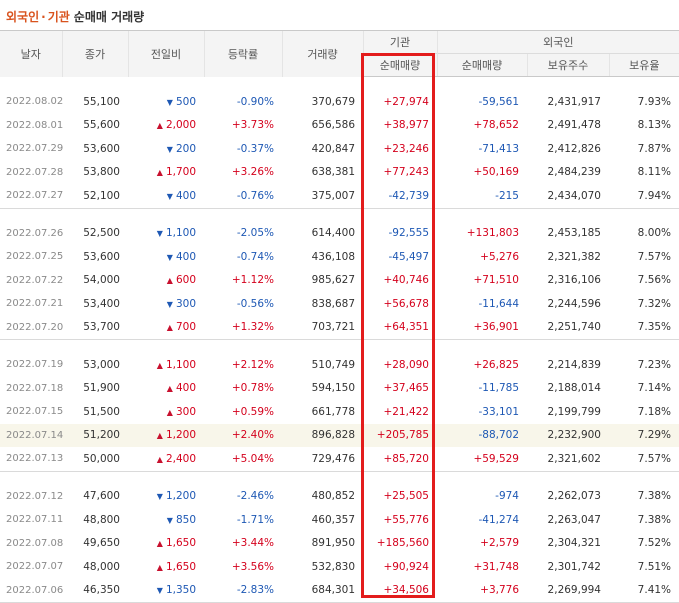 Image resolution: width=679 pixels, height=603 pixels. I want to click on cell-close: 46,350, so click(95, 590).